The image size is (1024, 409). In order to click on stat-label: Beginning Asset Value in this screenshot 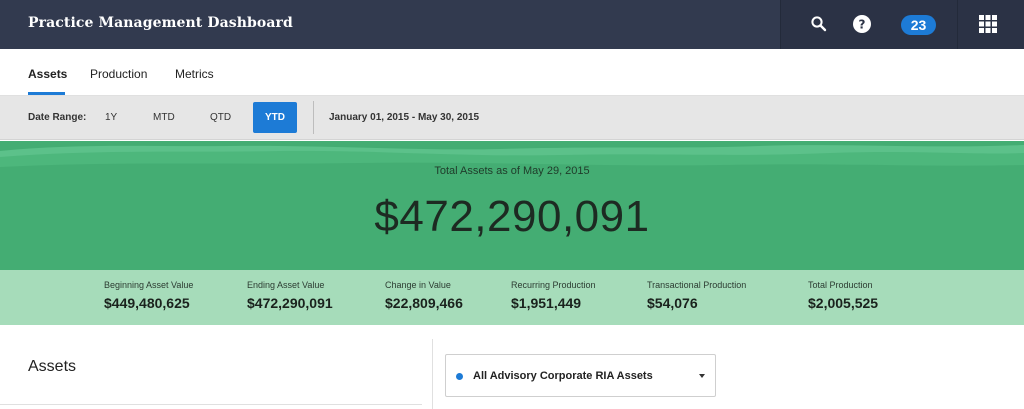, I will do `click(149, 285)`.